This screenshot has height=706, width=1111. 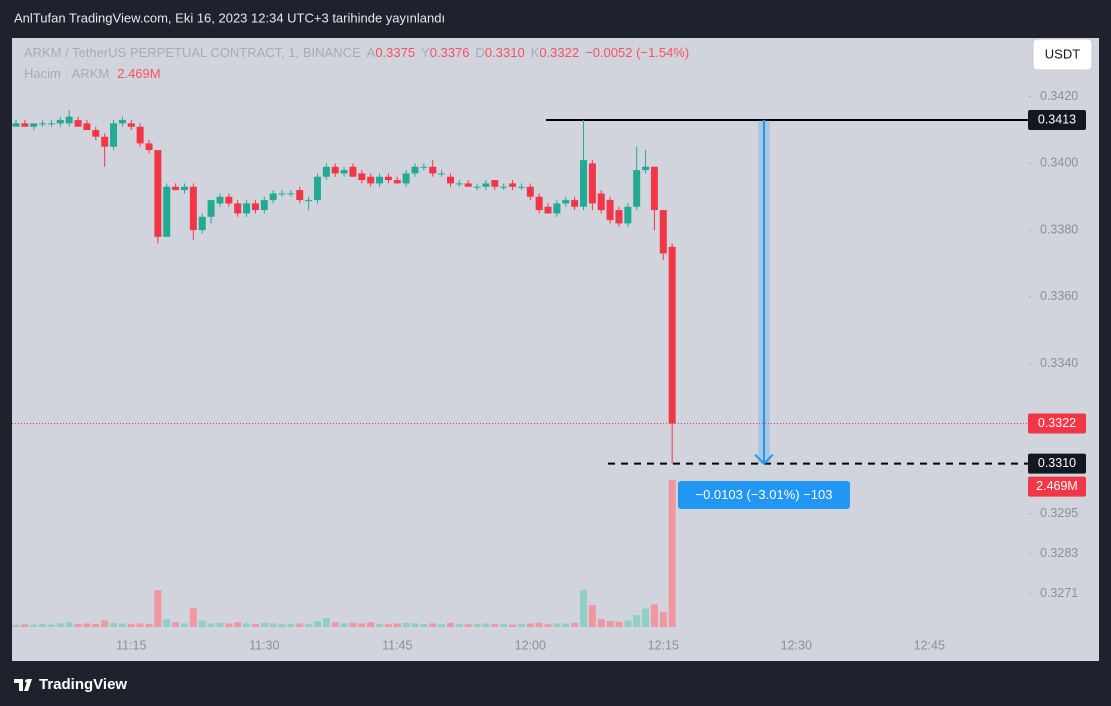 I want to click on currency-label: USDT, so click(x=1062, y=53).